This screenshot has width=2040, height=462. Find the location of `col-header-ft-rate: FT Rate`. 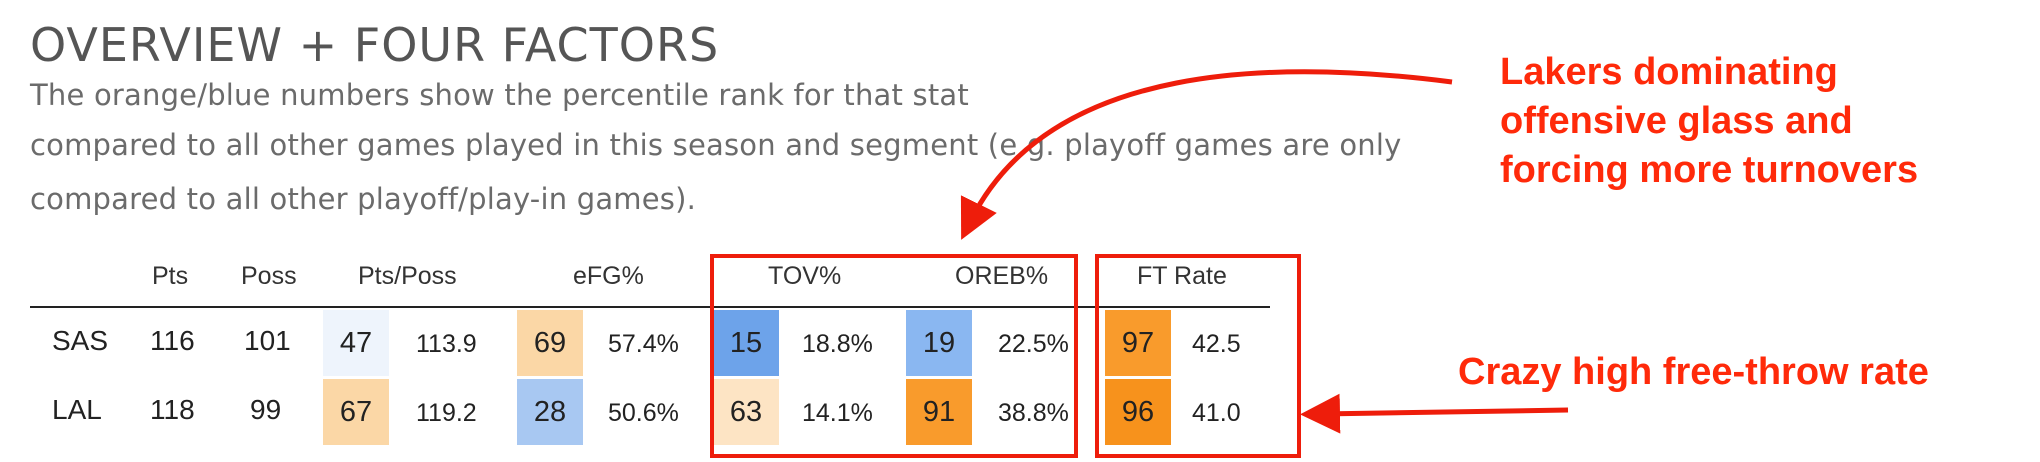

col-header-ft-rate: FT Rate is located at coordinates (1182, 276).